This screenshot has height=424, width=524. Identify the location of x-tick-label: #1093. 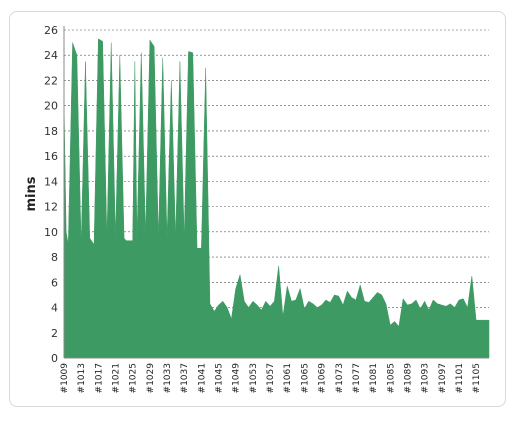
(426, 378).